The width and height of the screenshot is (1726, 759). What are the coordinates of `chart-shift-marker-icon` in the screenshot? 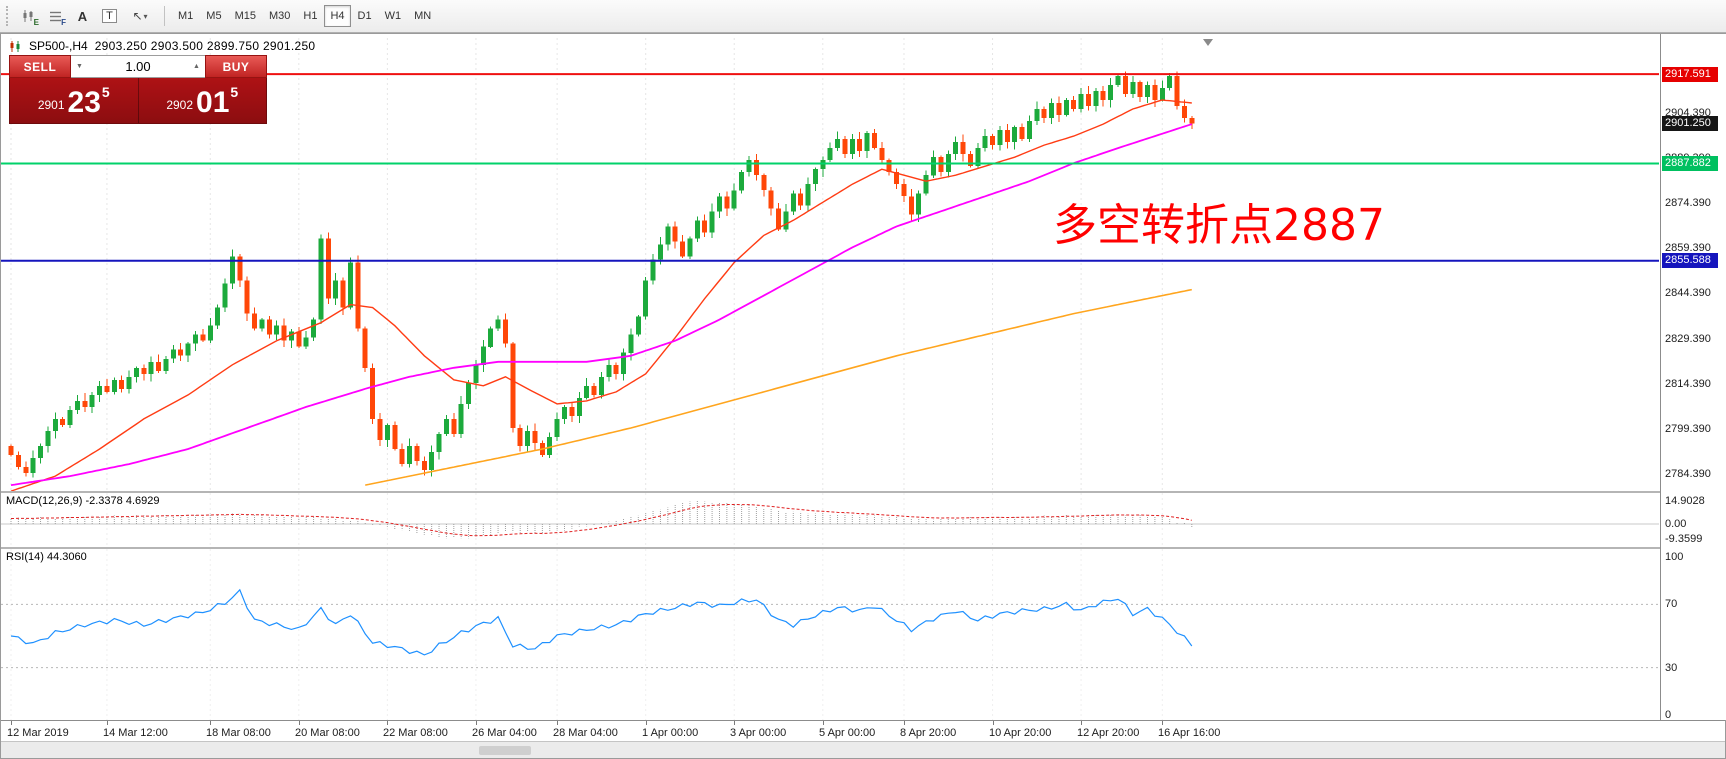 It's located at (1208, 42).